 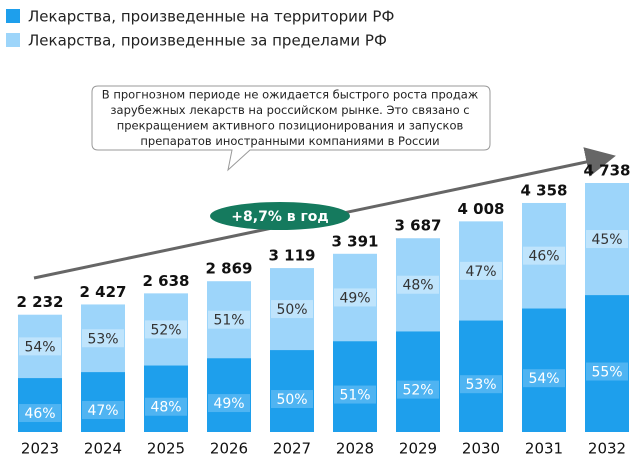 I want to click on total-label: 3 119, so click(x=292, y=256).